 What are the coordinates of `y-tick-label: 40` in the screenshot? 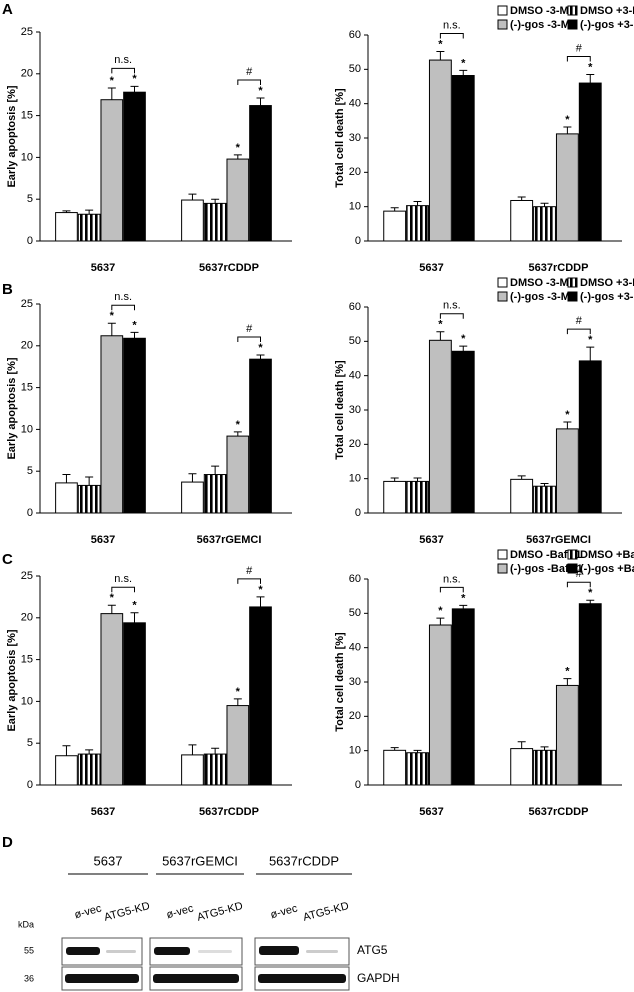 It's located at (355, 648).